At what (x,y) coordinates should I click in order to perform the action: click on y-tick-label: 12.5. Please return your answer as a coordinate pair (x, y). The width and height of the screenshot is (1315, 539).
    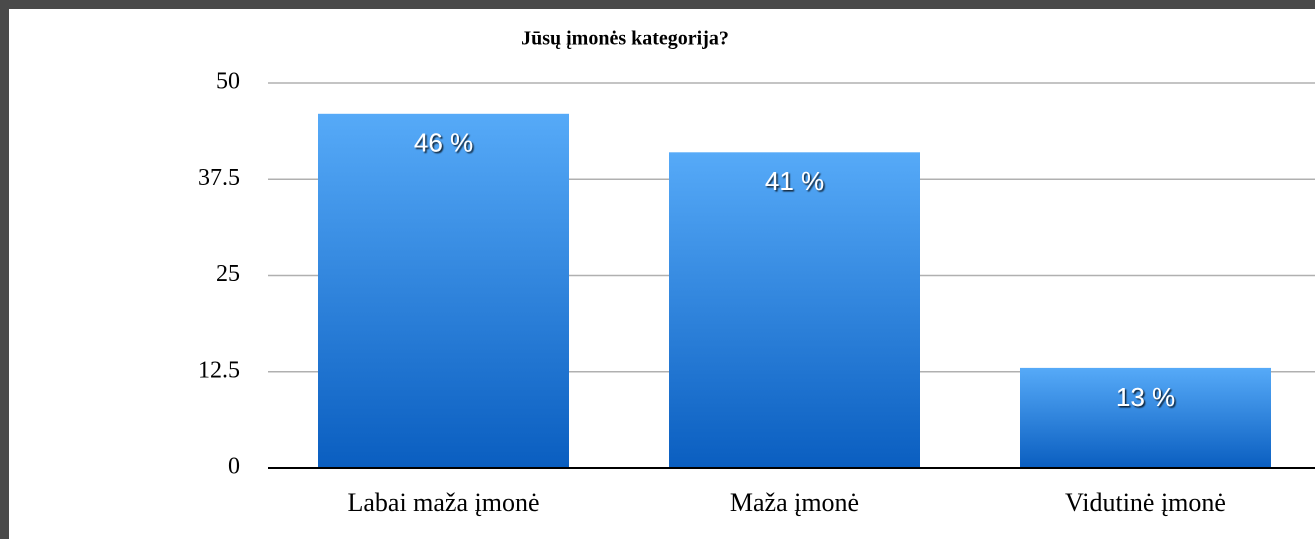
    Looking at the image, I should click on (219, 370).